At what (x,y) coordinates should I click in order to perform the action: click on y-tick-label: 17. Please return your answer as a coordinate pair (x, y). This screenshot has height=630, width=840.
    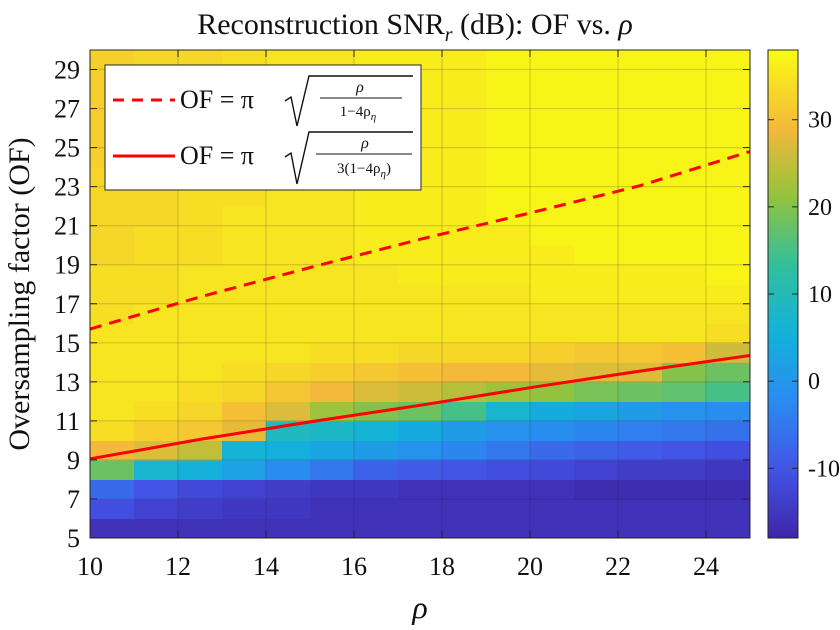
    Looking at the image, I should click on (67, 304).